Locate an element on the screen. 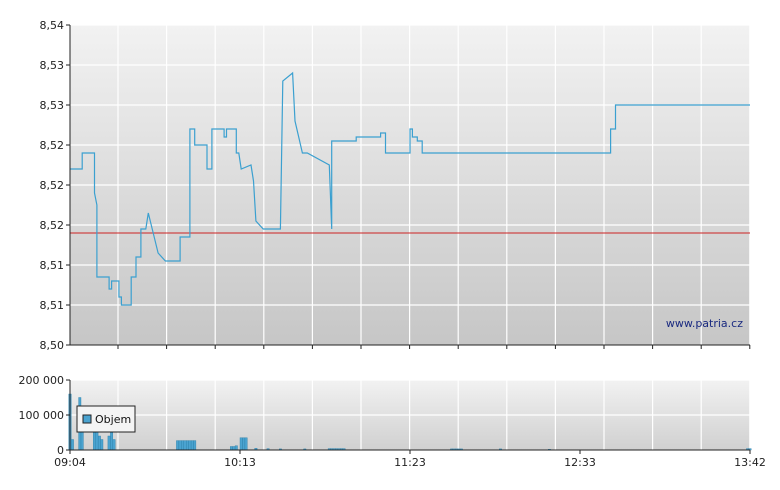 Image resolution: width=780 pixels, height=490 pixels. time-axis-labels: 09:04 10:13 11:23 12:33 13:42 is located at coordinates (410, 459).